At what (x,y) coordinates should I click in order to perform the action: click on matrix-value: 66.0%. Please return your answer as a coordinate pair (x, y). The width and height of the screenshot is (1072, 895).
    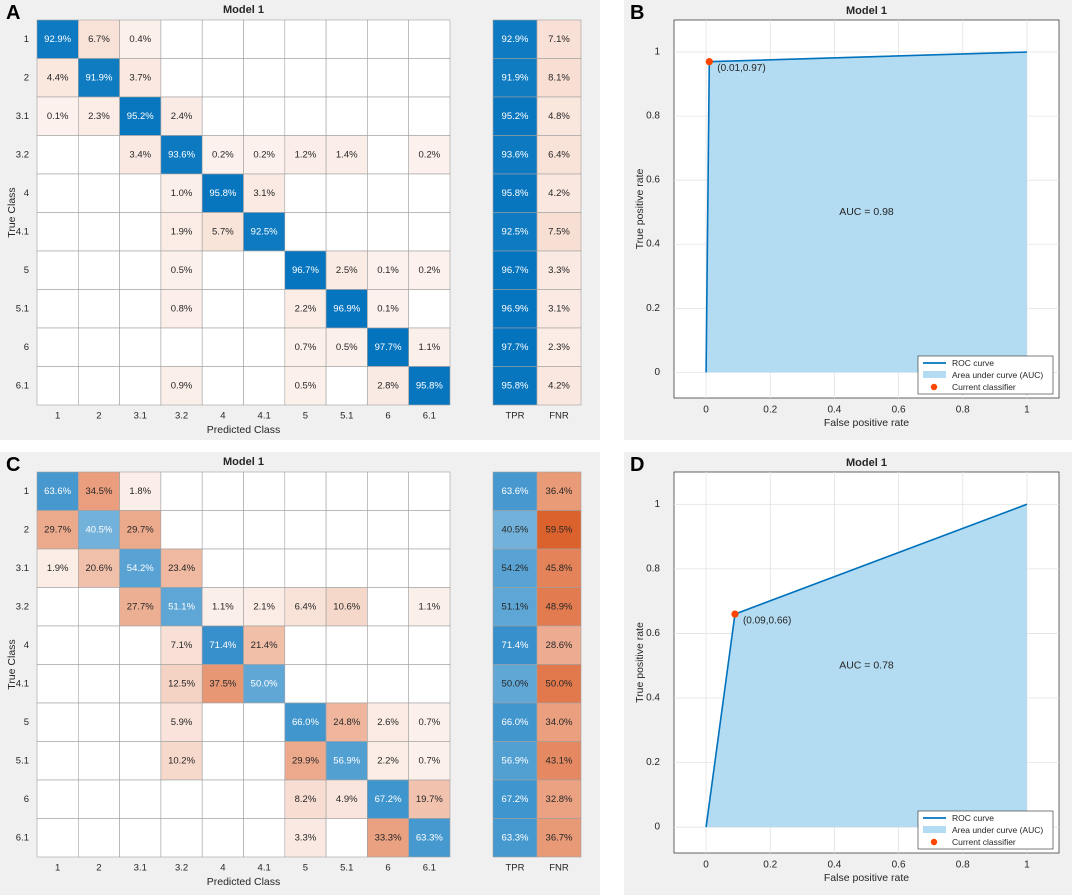
    Looking at the image, I should click on (305, 722).